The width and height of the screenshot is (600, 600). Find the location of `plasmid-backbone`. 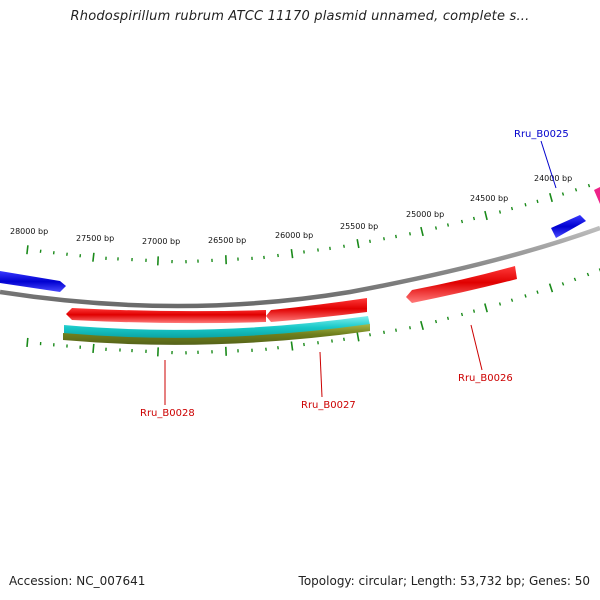

plasmid-backbone is located at coordinates (300, 267).